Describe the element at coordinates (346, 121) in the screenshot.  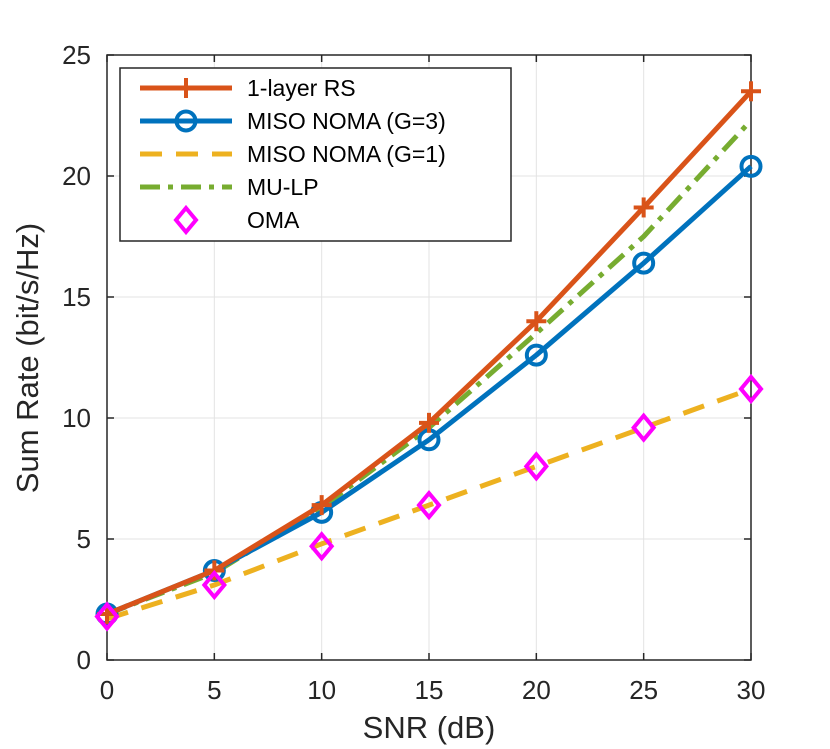
I see `legend-label-miso-noma-g-3: MISO NOMA (G=3)` at that location.